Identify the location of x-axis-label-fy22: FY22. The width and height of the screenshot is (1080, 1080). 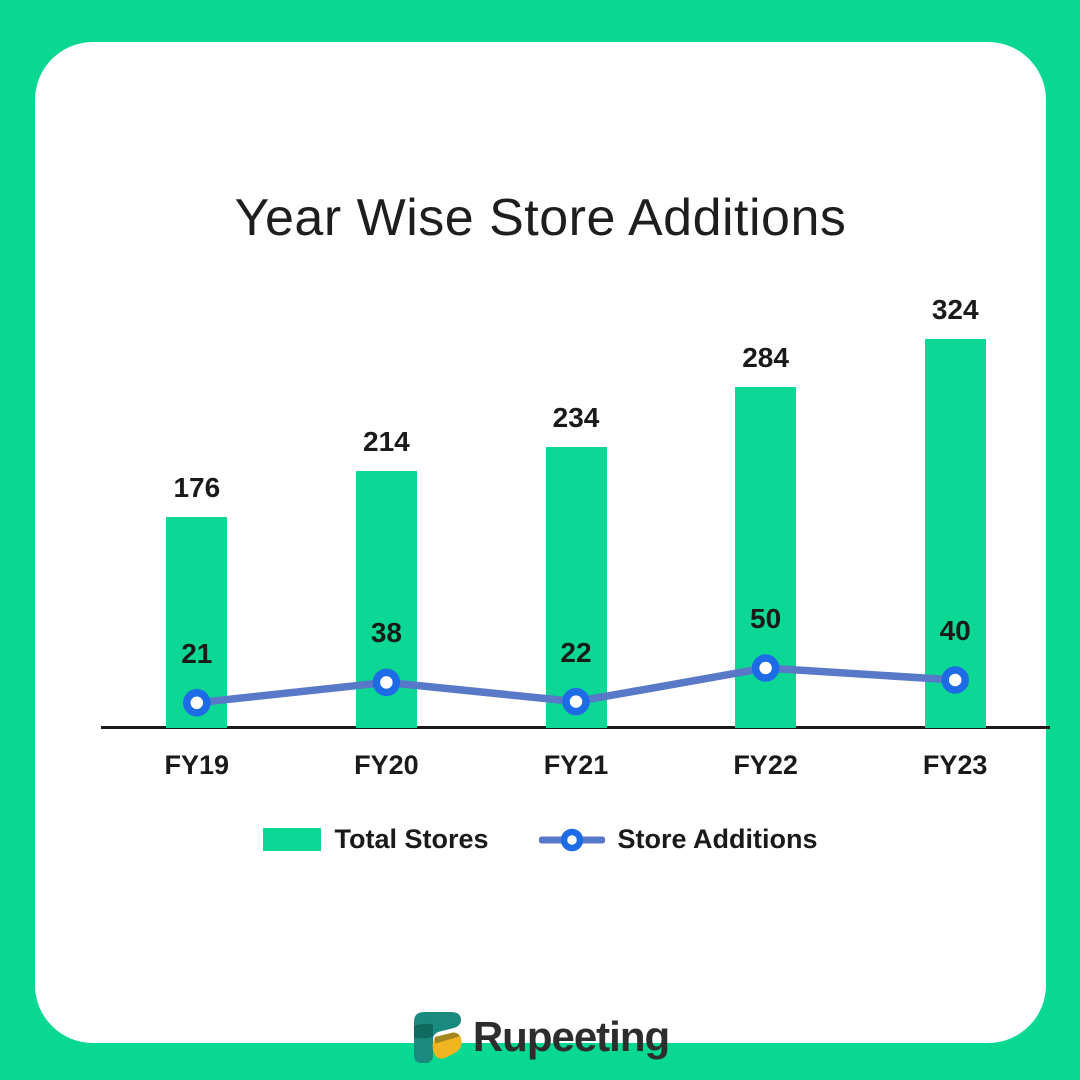
(765, 765).